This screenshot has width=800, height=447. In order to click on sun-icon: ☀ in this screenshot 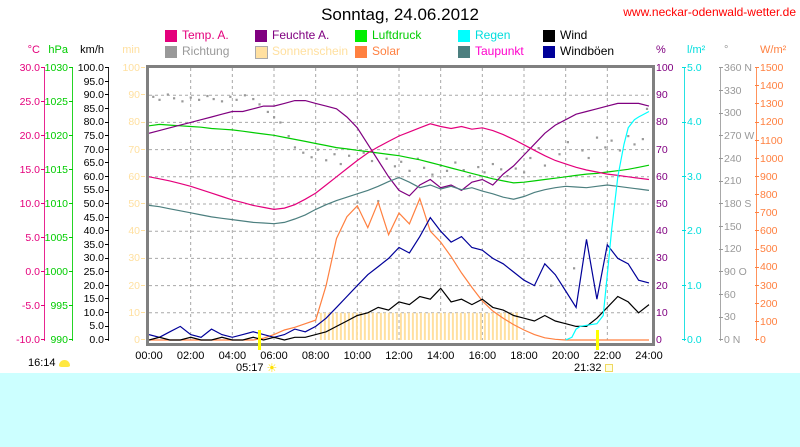, I will do `click(272, 368)`.